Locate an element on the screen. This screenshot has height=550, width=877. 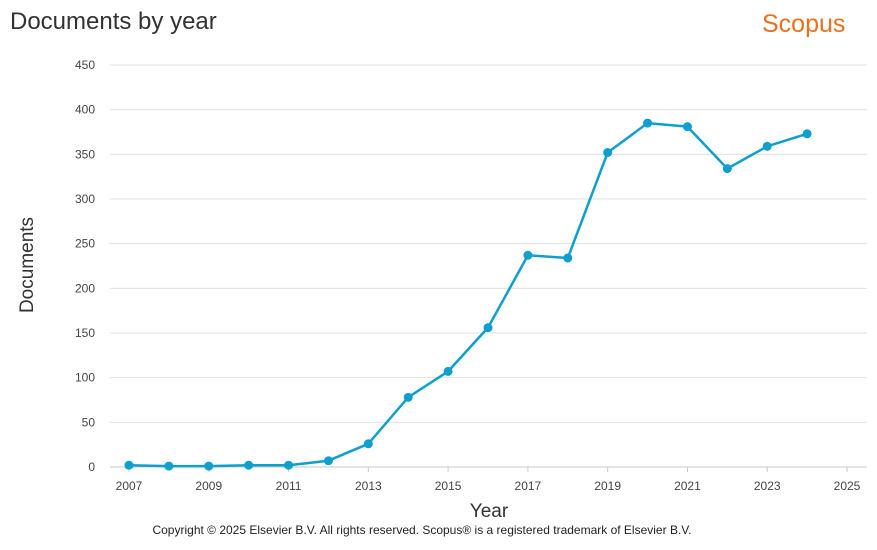
y-tick-label: 50 is located at coordinates (89, 422).